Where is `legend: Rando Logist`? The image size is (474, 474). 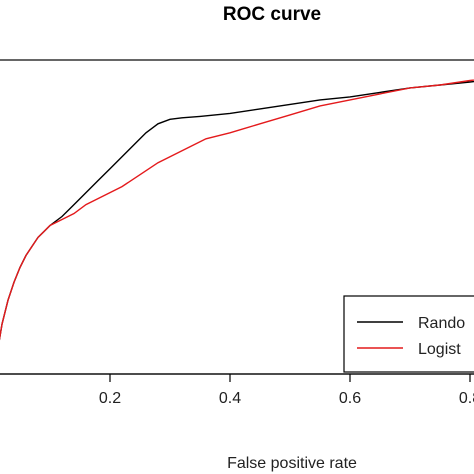
legend: Rando Logist is located at coordinates (408, 334).